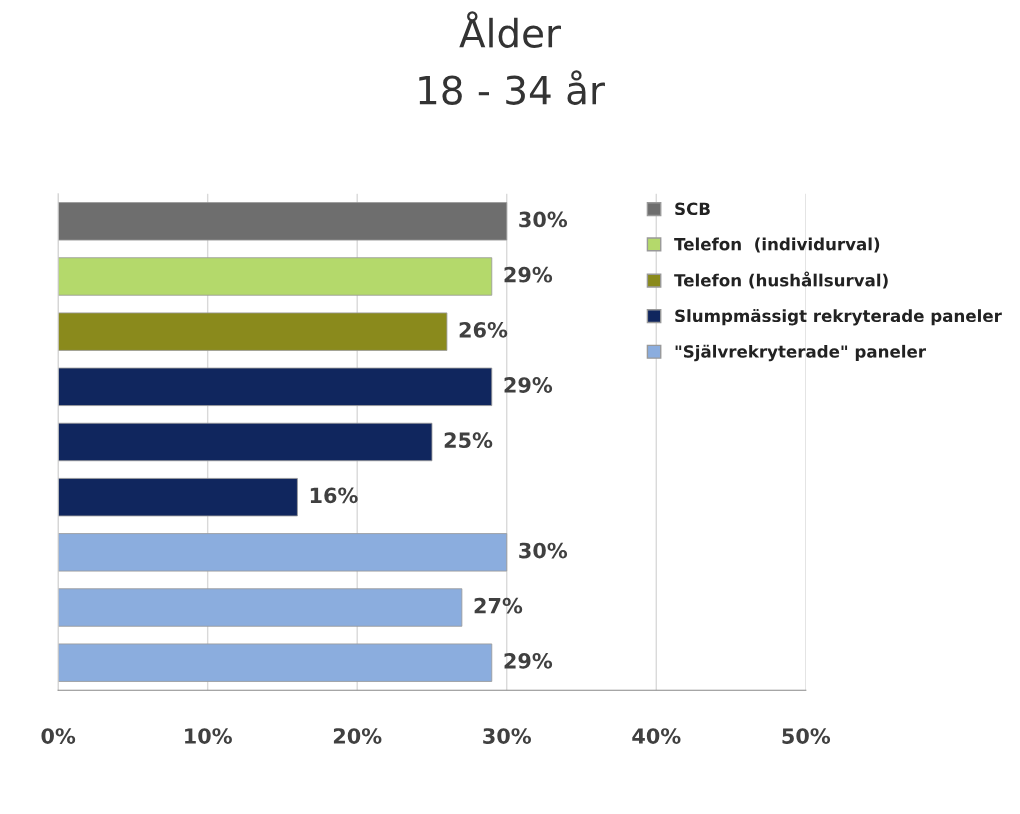 The height and width of the screenshot is (814, 1020). What do you see at coordinates (656, 736) in the screenshot?
I see `x-tick-label: 40%` at bounding box center [656, 736].